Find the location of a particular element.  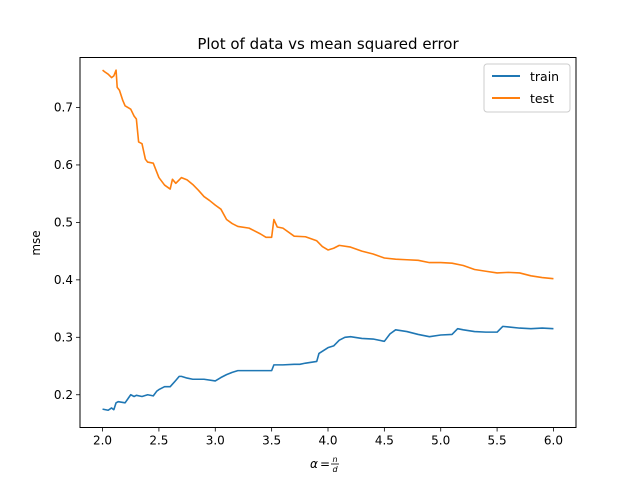

x-tick-label: 3.5 is located at coordinates (271, 441).